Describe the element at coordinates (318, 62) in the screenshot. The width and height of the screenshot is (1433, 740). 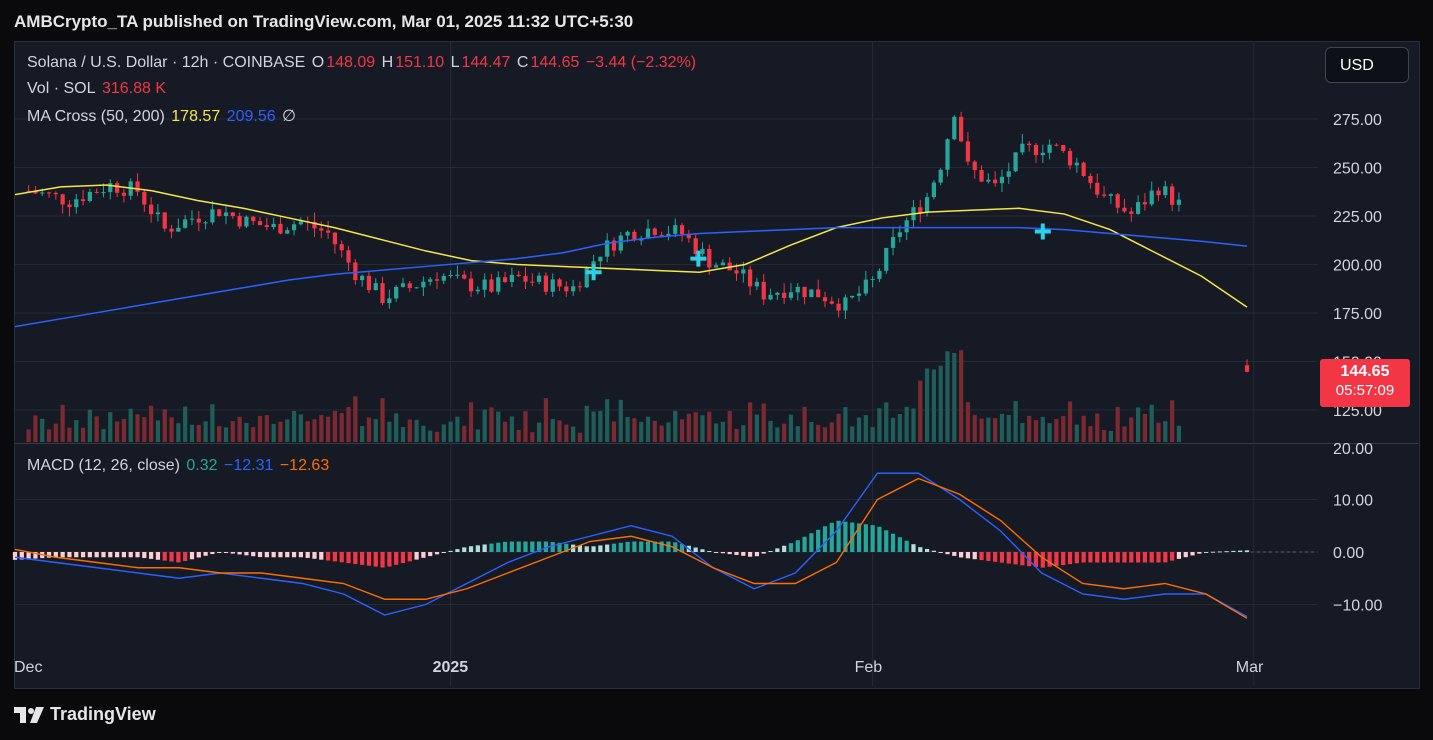
I see `open-label: O` at that location.